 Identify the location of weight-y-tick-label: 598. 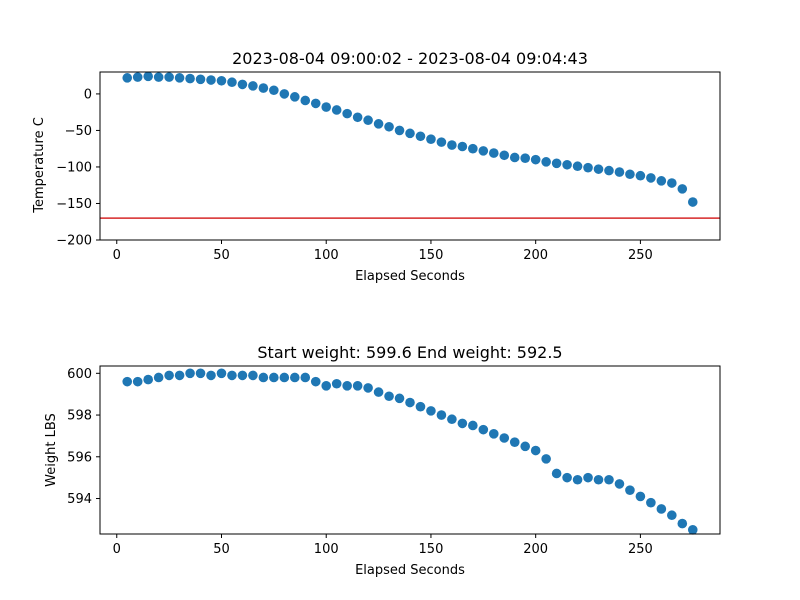
(79, 416).